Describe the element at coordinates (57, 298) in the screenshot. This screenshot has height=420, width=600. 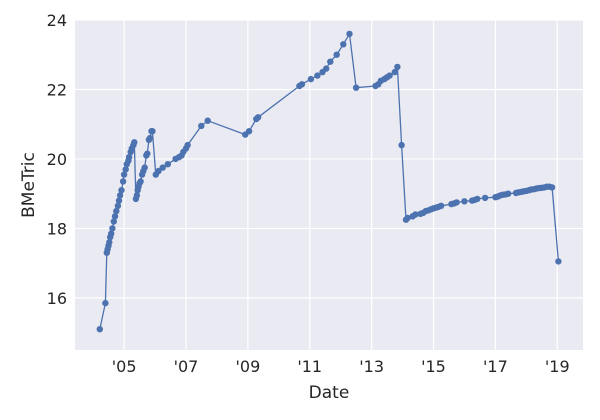
I see `y-tick-label: 16` at that location.